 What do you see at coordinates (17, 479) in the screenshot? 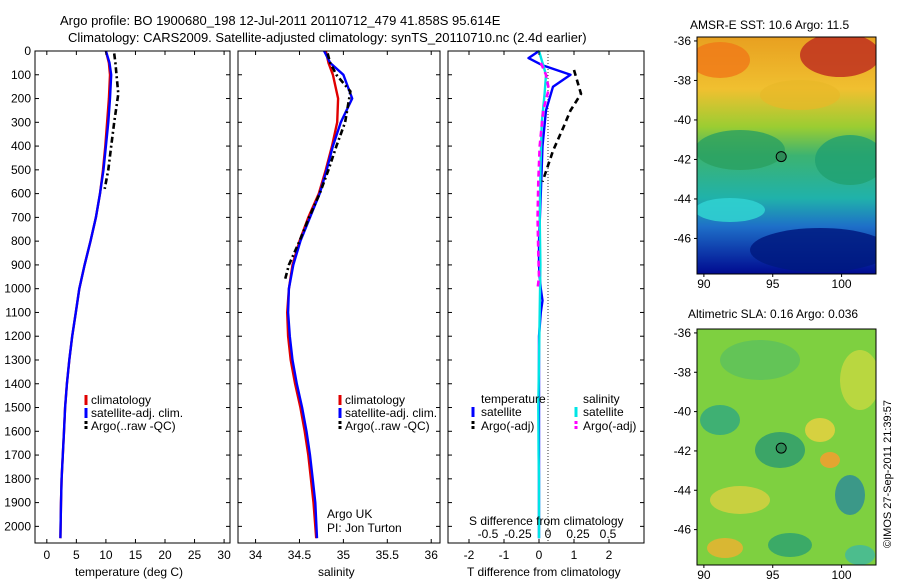
I see `y-tick-label: 1800` at bounding box center [17, 479].